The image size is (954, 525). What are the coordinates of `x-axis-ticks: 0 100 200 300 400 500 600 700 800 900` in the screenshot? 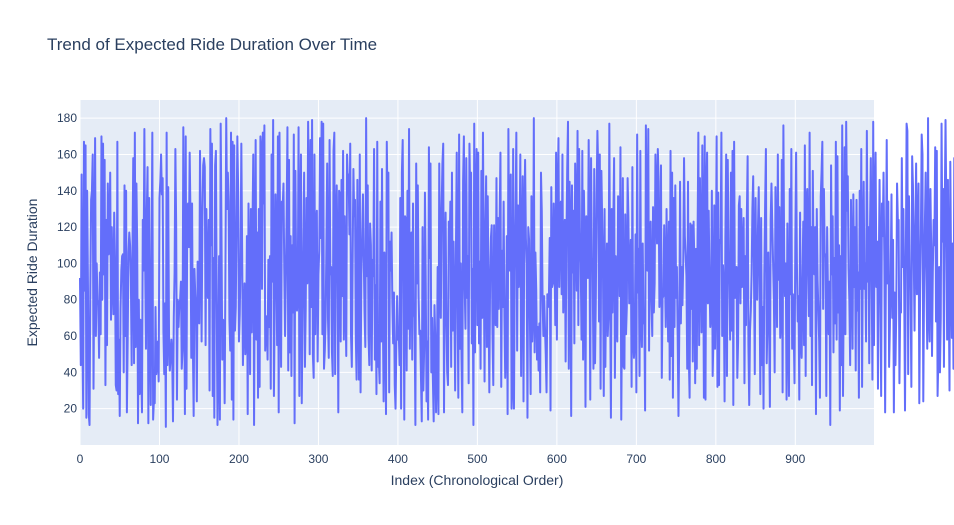 It's located at (441, 459).